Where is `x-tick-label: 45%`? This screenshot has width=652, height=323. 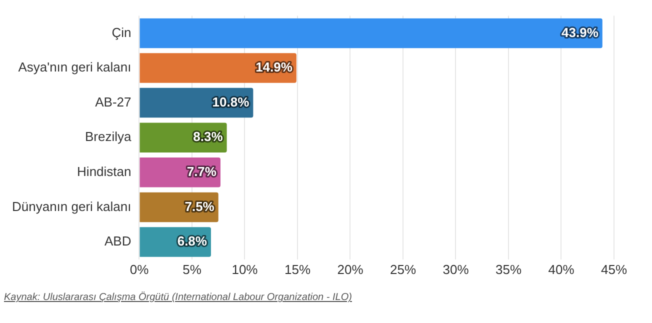
x-tick-label: 45% is located at coordinates (614, 269).